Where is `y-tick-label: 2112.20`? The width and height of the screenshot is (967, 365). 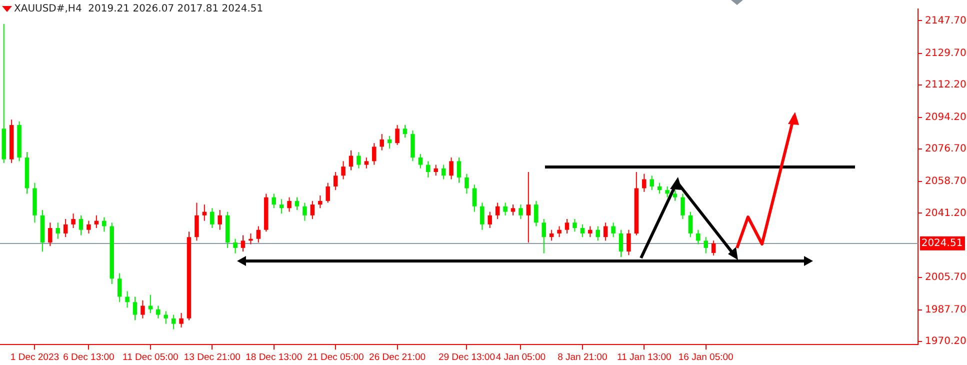
y-tick-label: 2112.20 is located at coordinates (945, 84).